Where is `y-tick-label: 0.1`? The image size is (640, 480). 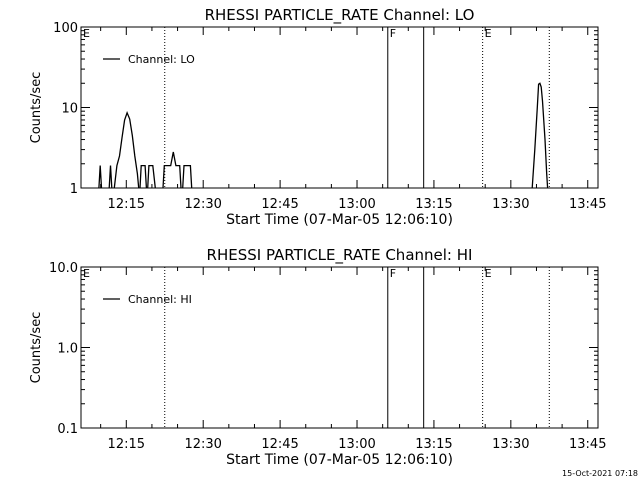
y-tick-label: 0.1 is located at coordinates (67, 429).